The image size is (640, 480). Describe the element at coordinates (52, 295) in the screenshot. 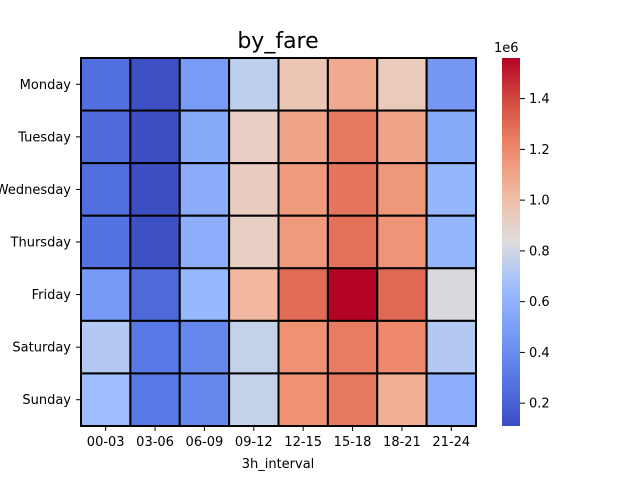

I see `y-tick-label: Friday` at that location.